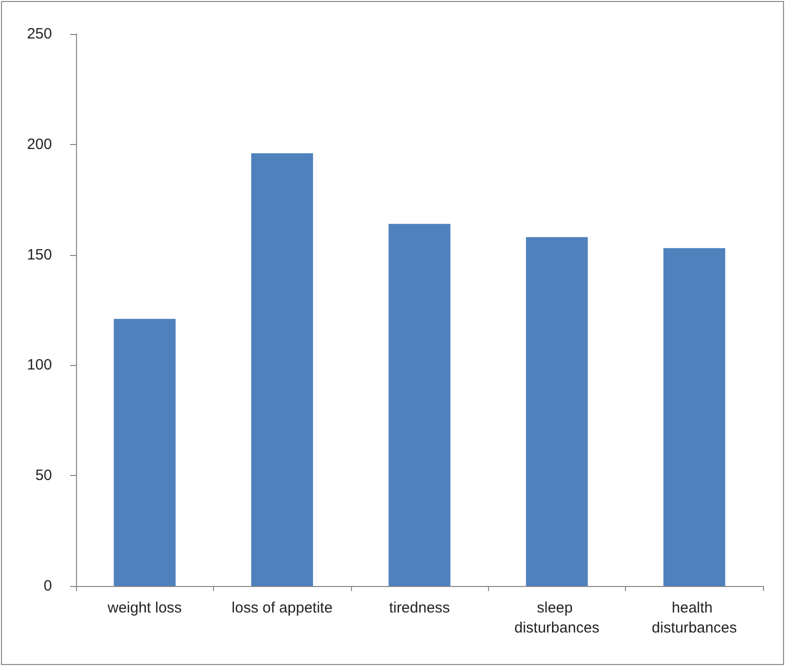  I want to click on x-tick-label: sleep disturbances, so click(557, 618).